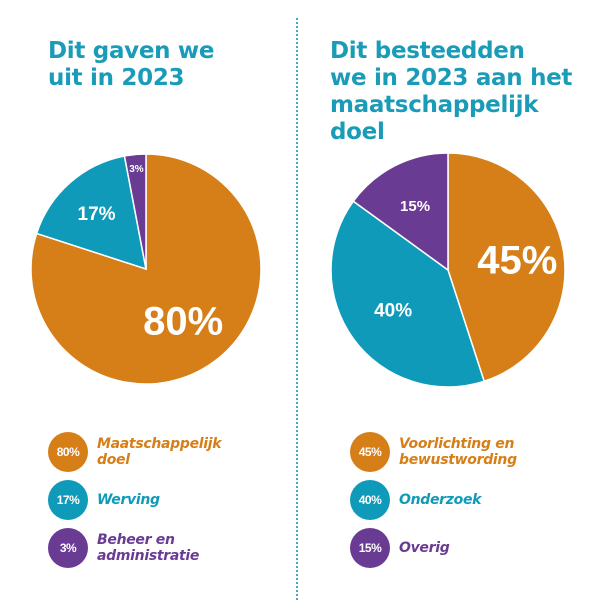 The image size is (600, 600). I want to click on pie-slice-werving, so click(91, 213).